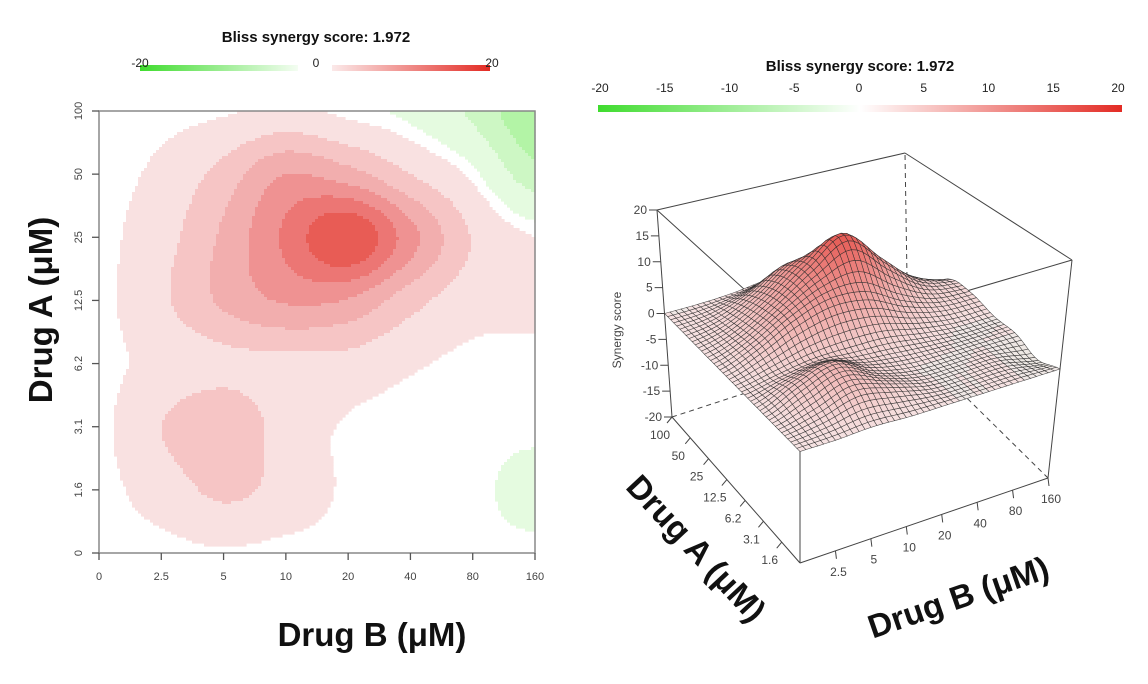 The image size is (1148, 684). What do you see at coordinates (1054, 88) in the screenshot?
I see `colorbar-tick-label: 15` at bounding box center [1054, 88].